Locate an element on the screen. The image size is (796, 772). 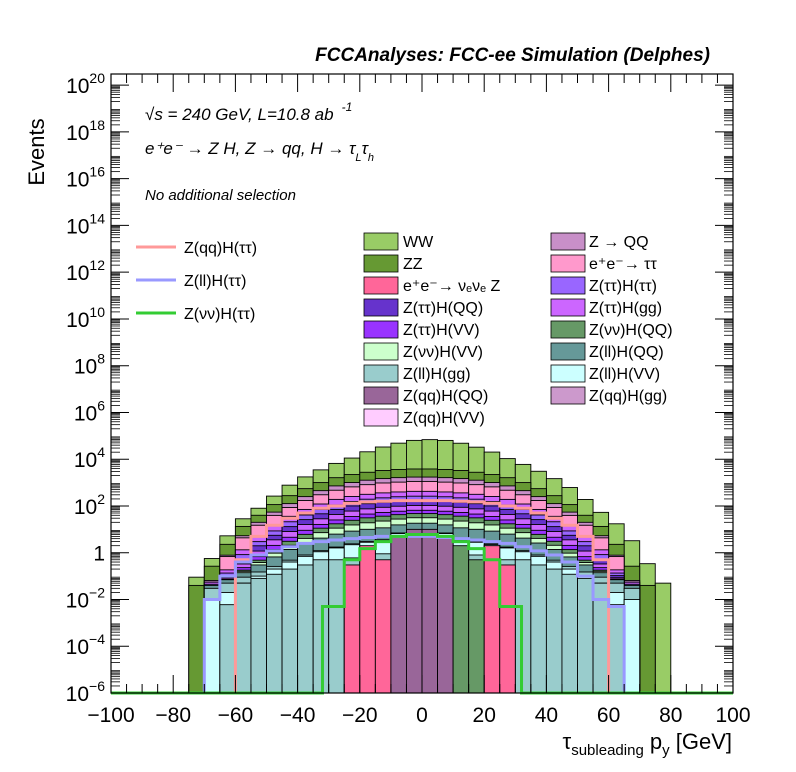
legend-line-label: Z(ll)H(ττ) is located at coordinates (215, 281).